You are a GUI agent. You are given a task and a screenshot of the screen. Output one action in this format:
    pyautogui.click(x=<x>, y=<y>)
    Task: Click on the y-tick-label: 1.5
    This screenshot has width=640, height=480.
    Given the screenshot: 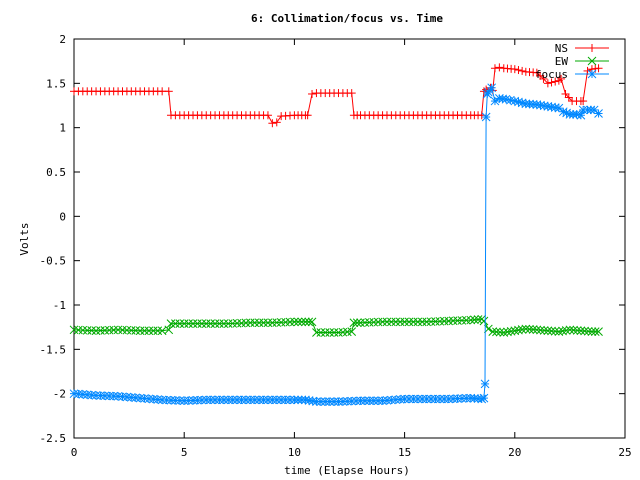 What is the action you would take?
    pyautogui.click(x=56, y=83)
    